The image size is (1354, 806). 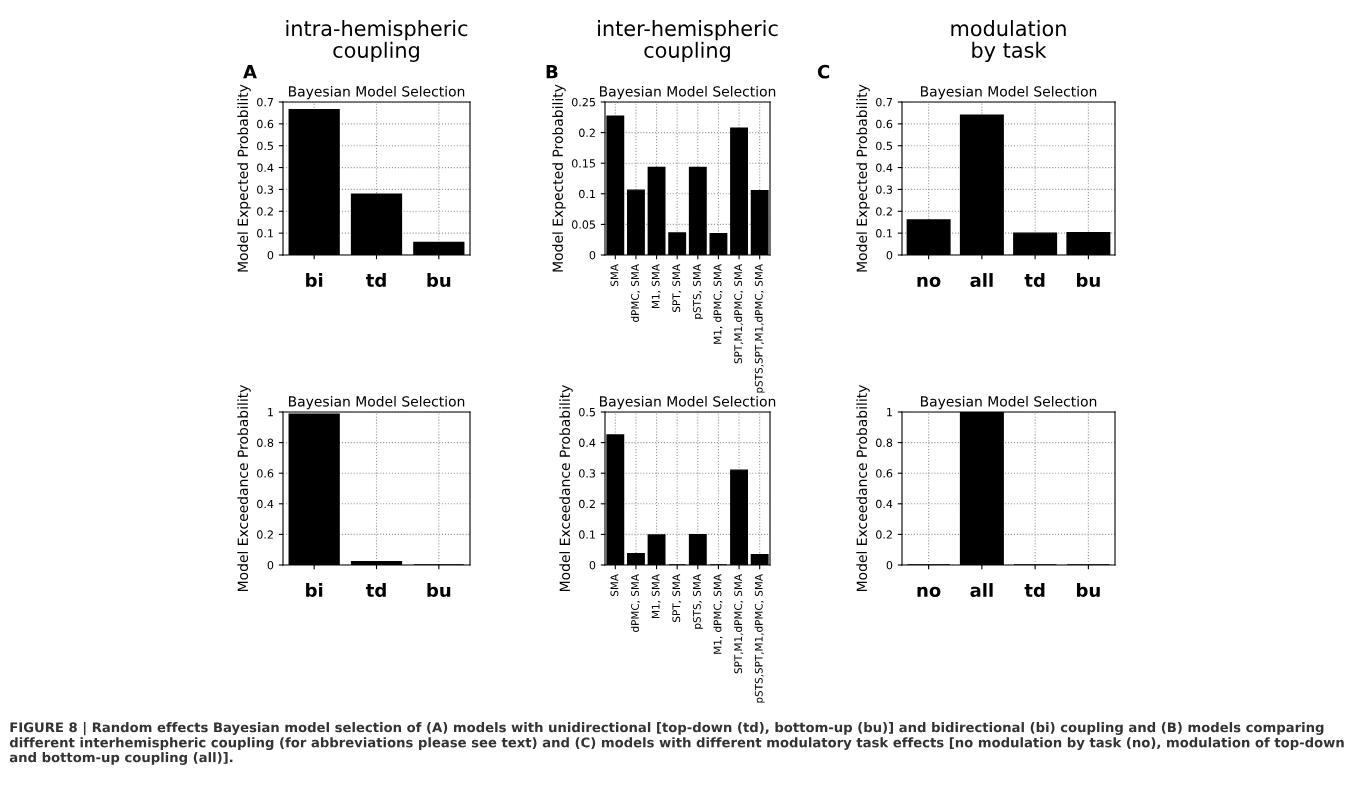 What do you see at coordinates (676, 743) in the screenshot?
I see `caption: FIGURE 8 | Random effects Bayesian model selection of (A) models with unidirectional [top-down (td), bottom-up (bu)] and bidirectional (bi) coupling and (B) models comparing different interhemispheric coupling (for abbreviations please see text) and (C) models with different modulatory task effects [no modulation by task (no), modulation of top-down and bottom-up coupling (all)].` at bounding box center [676, 743].